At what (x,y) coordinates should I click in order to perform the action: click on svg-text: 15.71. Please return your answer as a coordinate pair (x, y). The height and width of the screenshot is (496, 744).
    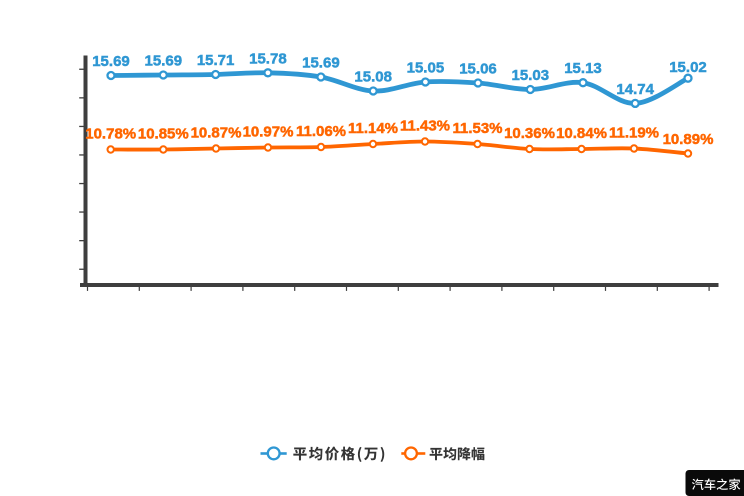
    Looking at the image, I should click on (216, 60).